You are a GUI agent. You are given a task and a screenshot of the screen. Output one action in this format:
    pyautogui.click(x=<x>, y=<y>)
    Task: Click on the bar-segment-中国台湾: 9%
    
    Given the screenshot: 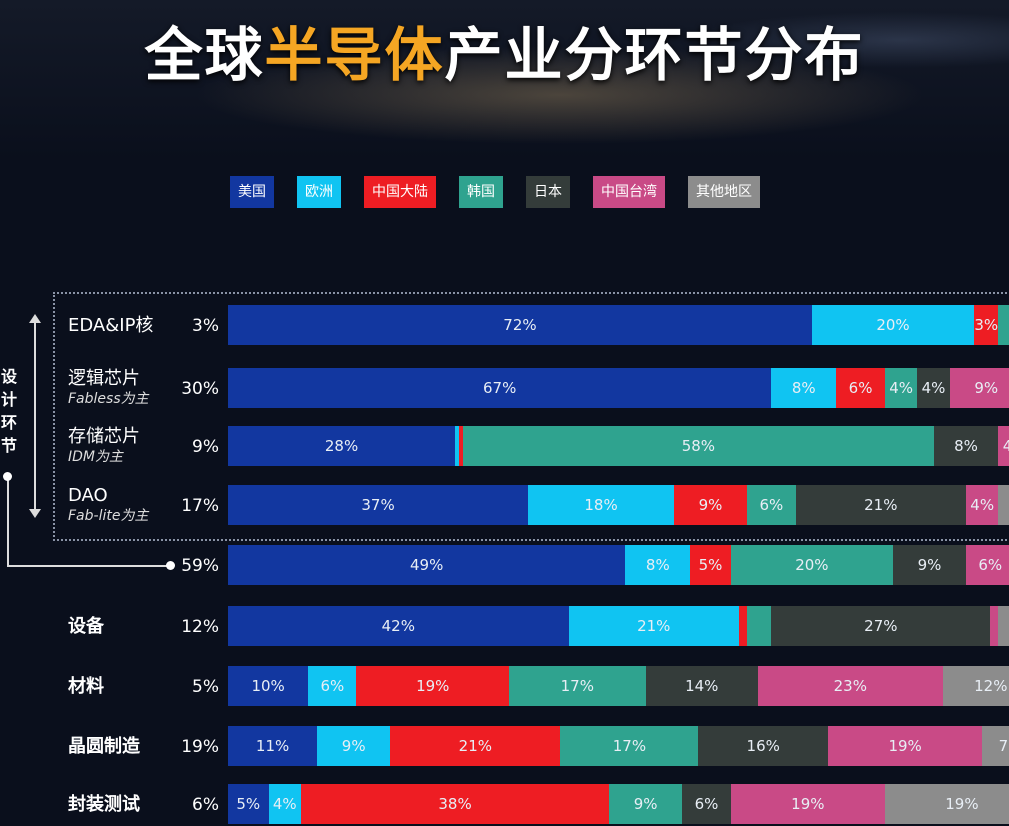 What is the action you would take?
    pyautogui.click(x=979, y=388)
    